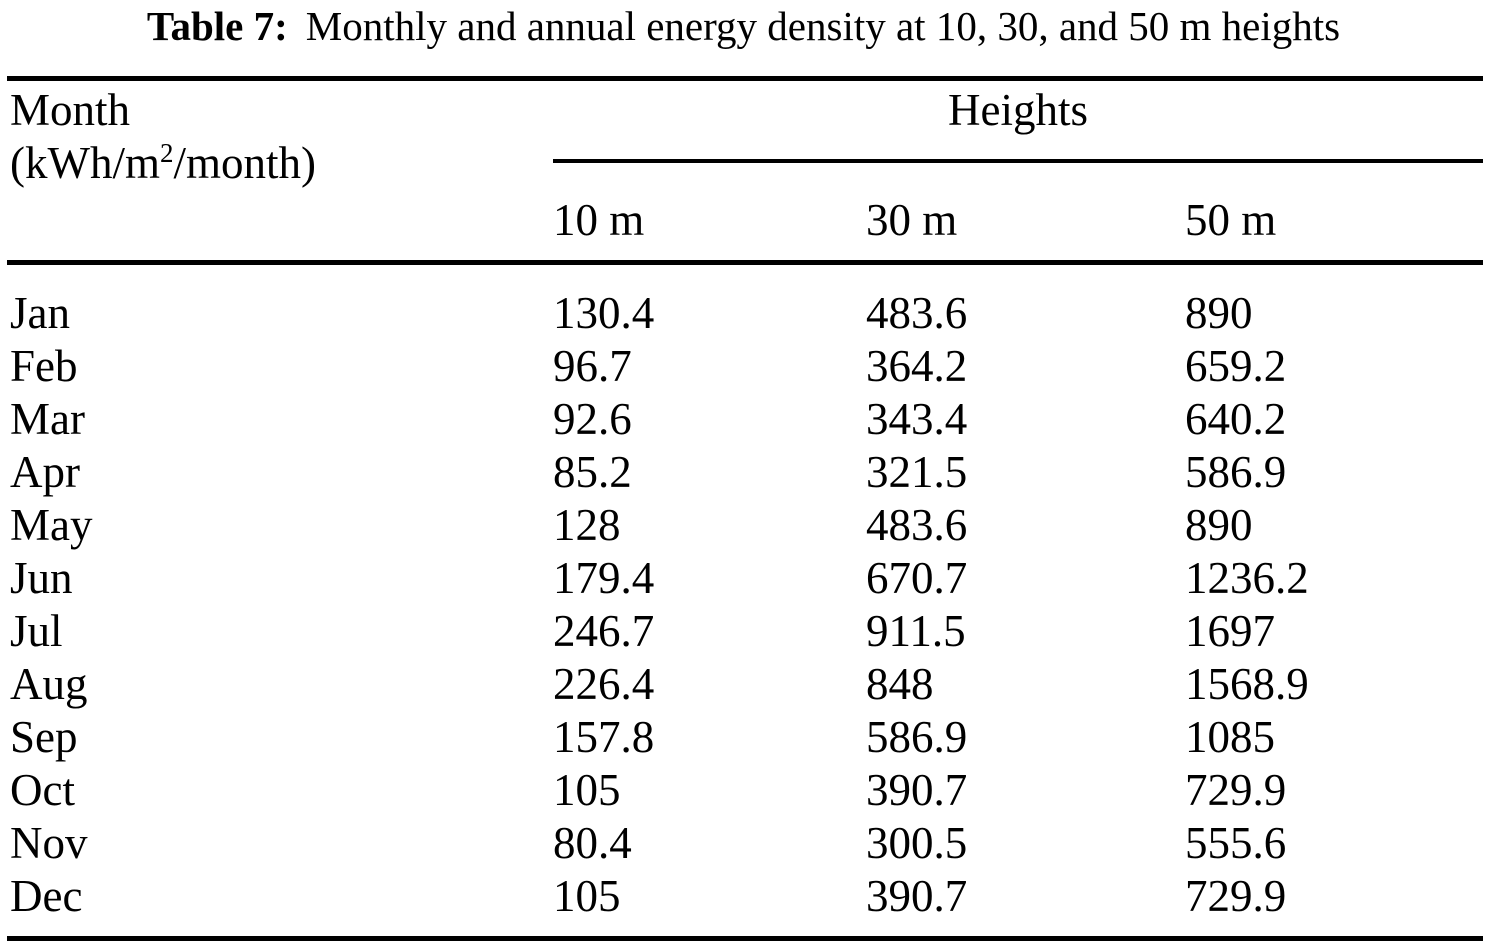  Describe the element at coordinates (49, 684) in the screenshot. I see `month-cell: Aug` at that location.